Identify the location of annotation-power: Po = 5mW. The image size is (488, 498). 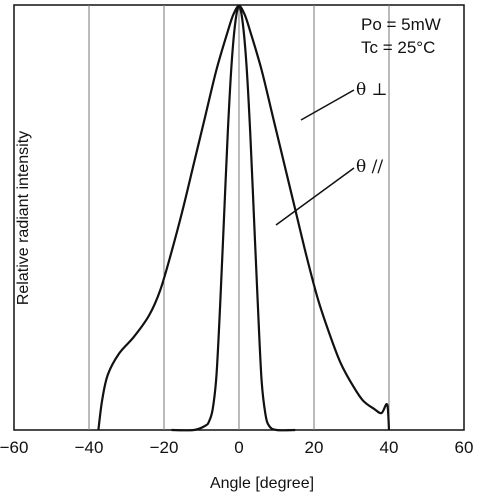
(401, 24).